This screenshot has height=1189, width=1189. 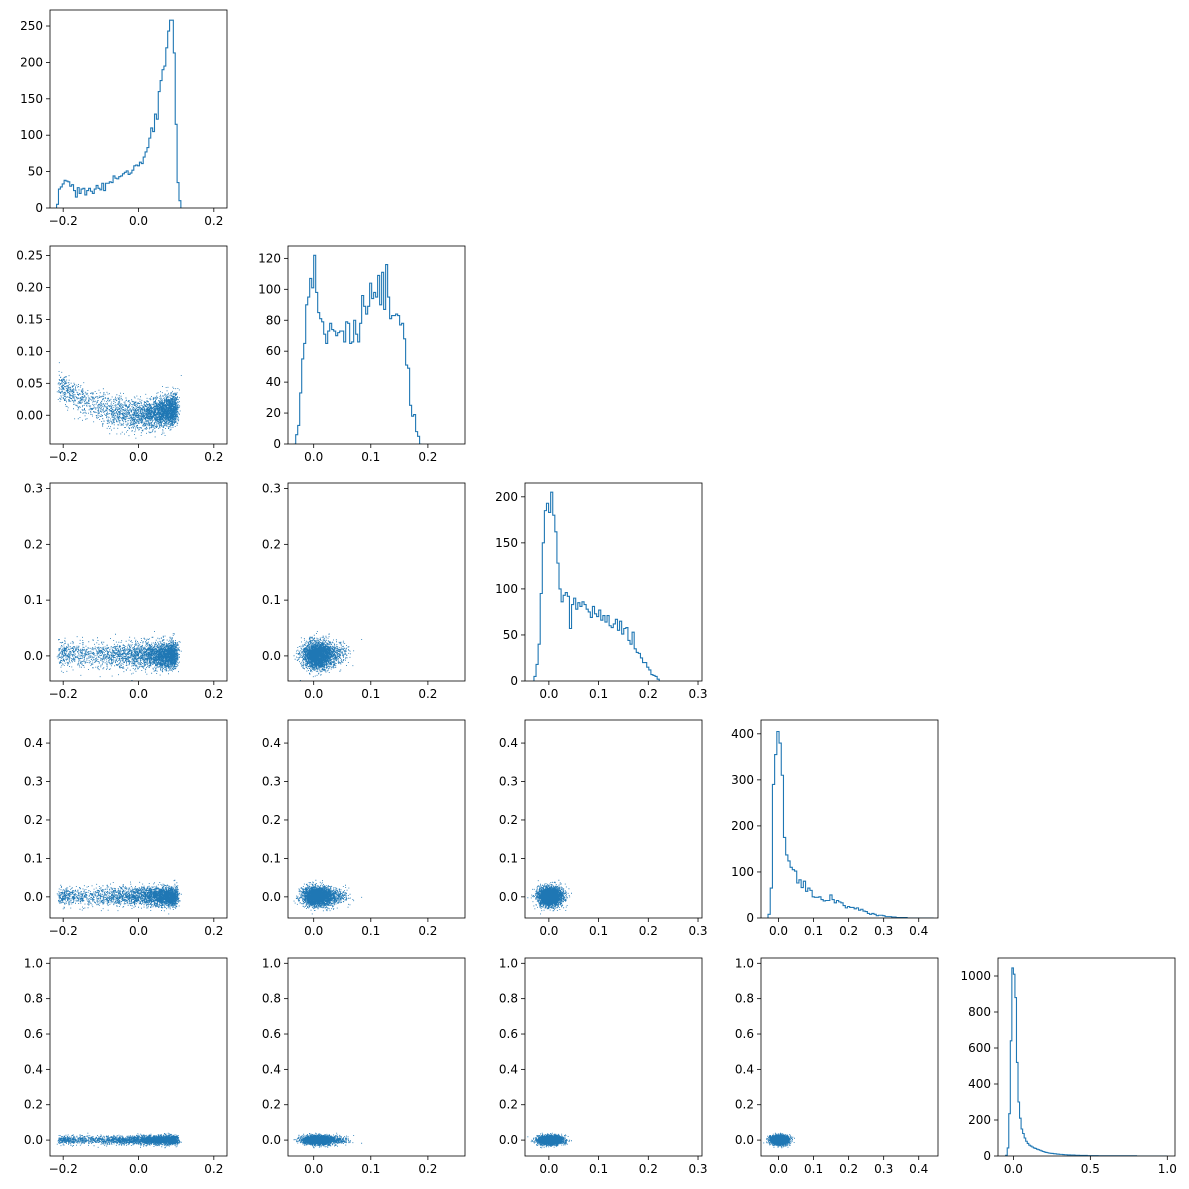 I want to click on scatter-panel-5-4: 0.0 0.1 0.2 0.3 0.4 0.0 0.2 0.4 0.6 0.8 1.0, so click(x=837, y=1066).